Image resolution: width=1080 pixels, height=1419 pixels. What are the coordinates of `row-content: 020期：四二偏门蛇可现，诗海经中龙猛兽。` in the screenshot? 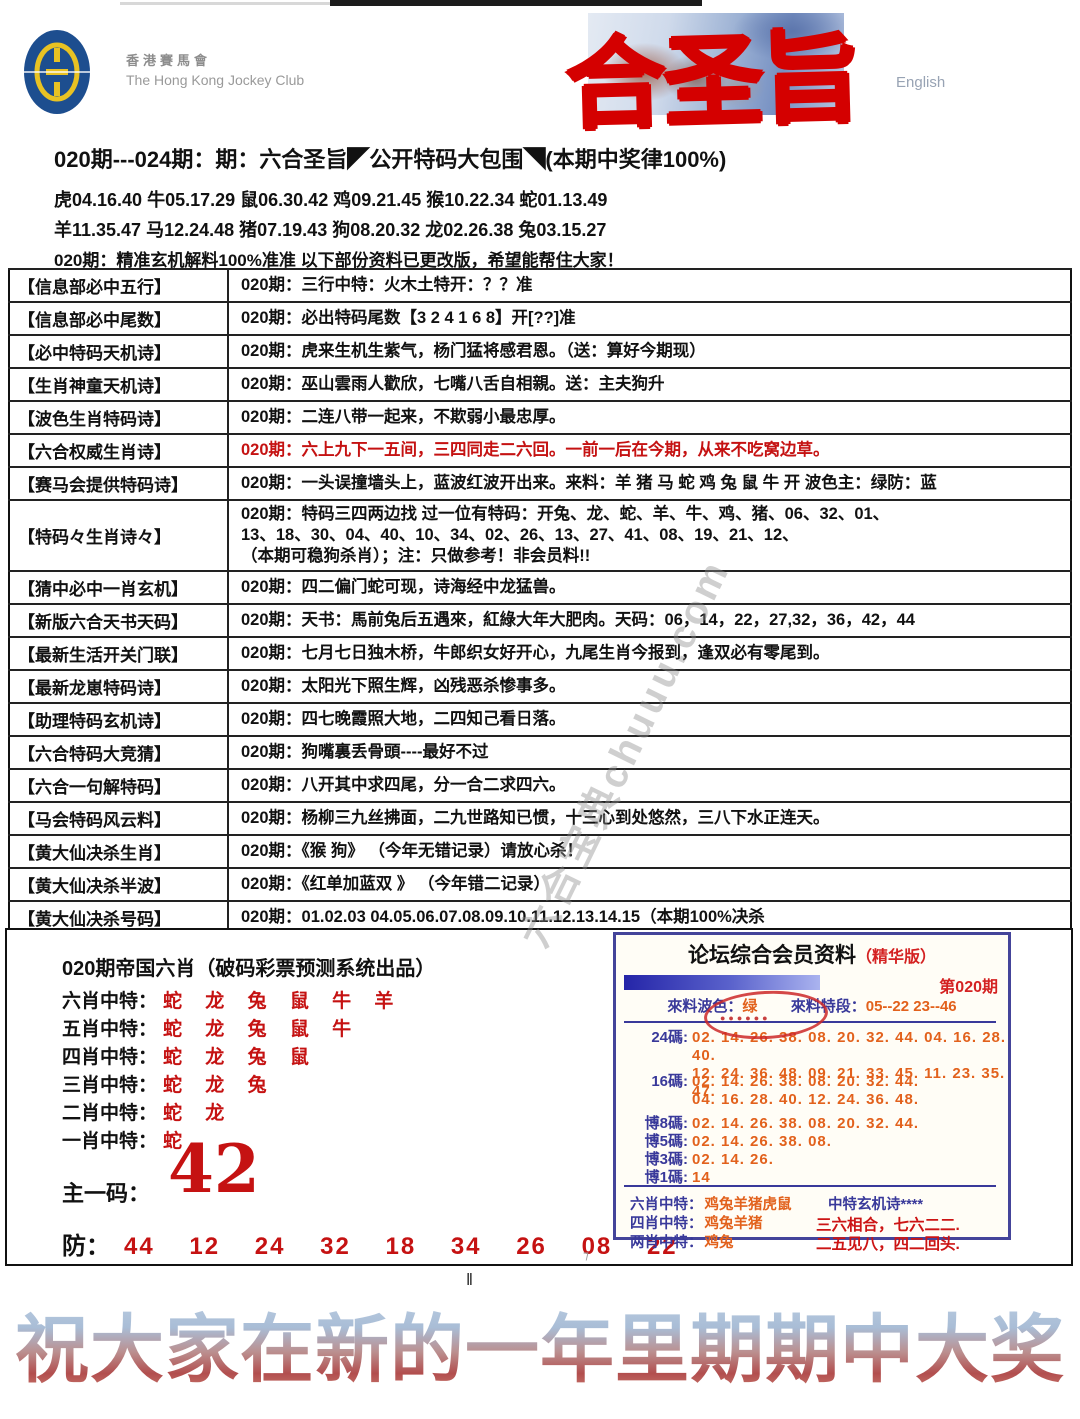 It's located at (649, 587).